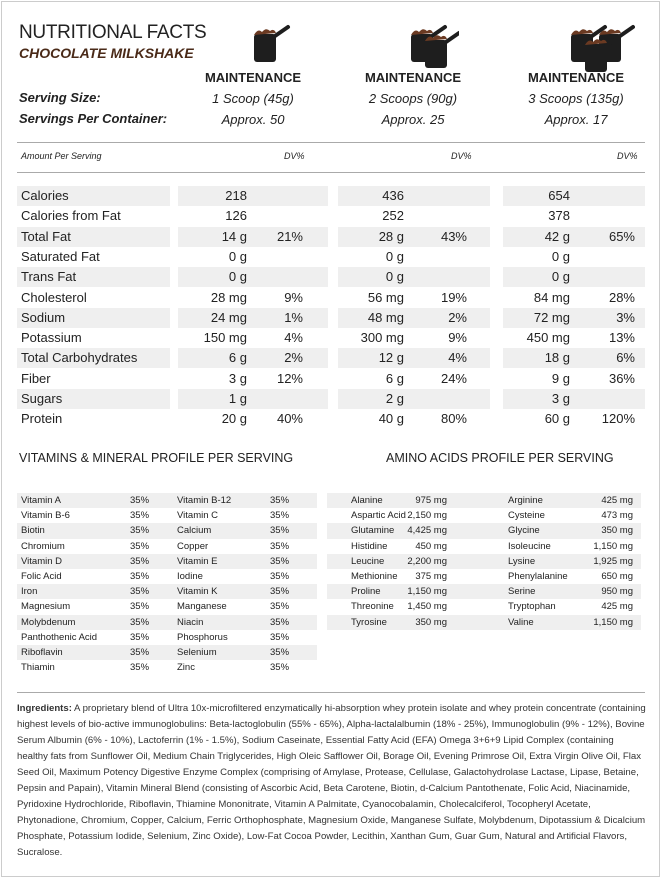 This screenshot has height=879, width=662. Describe the element at coordinates (378, 516) in the screenshot. I see `amino-acid-name: Aspartic Acid` at that location.